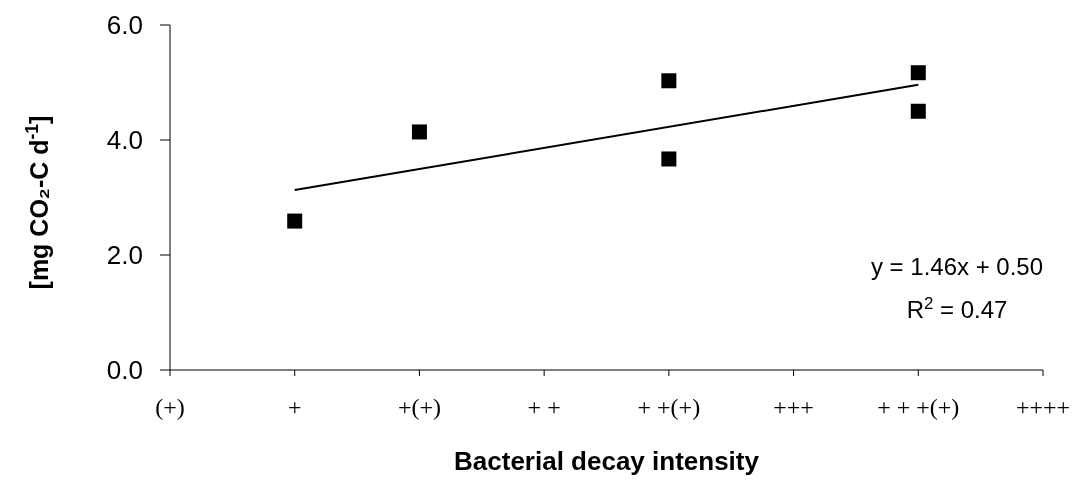 Image resolution: width=1078 pixels, height=490 pixels. I want to click on y-tick-label: 6.0, so click(124, 25).